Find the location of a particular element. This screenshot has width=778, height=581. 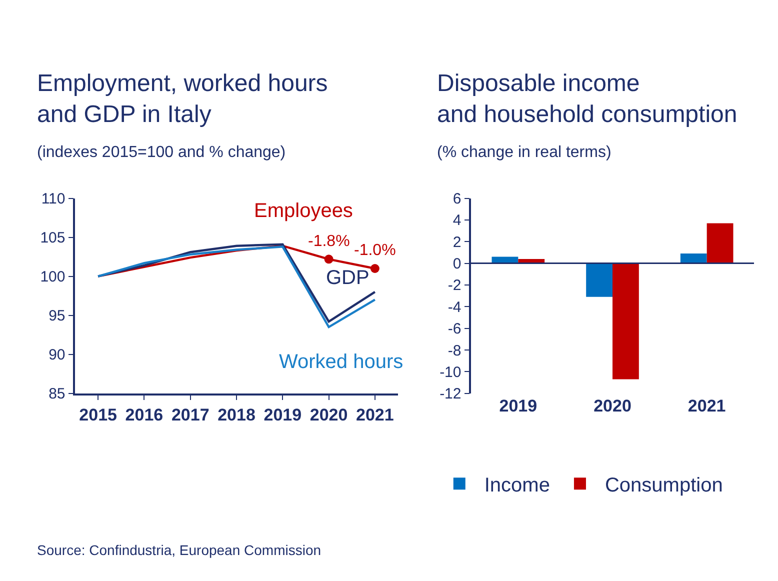

chart-subtitle: (indexes 2015=100 and % change) is located at coordinates (161, 152).